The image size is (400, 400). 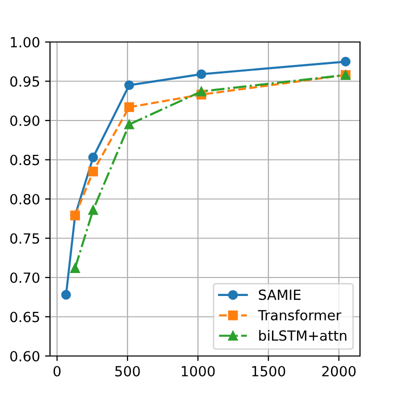 What do you see at coordinates (279, 295) in the screenshot?
I see `legend-label: SAMIE` at bounding box center [279, 295].